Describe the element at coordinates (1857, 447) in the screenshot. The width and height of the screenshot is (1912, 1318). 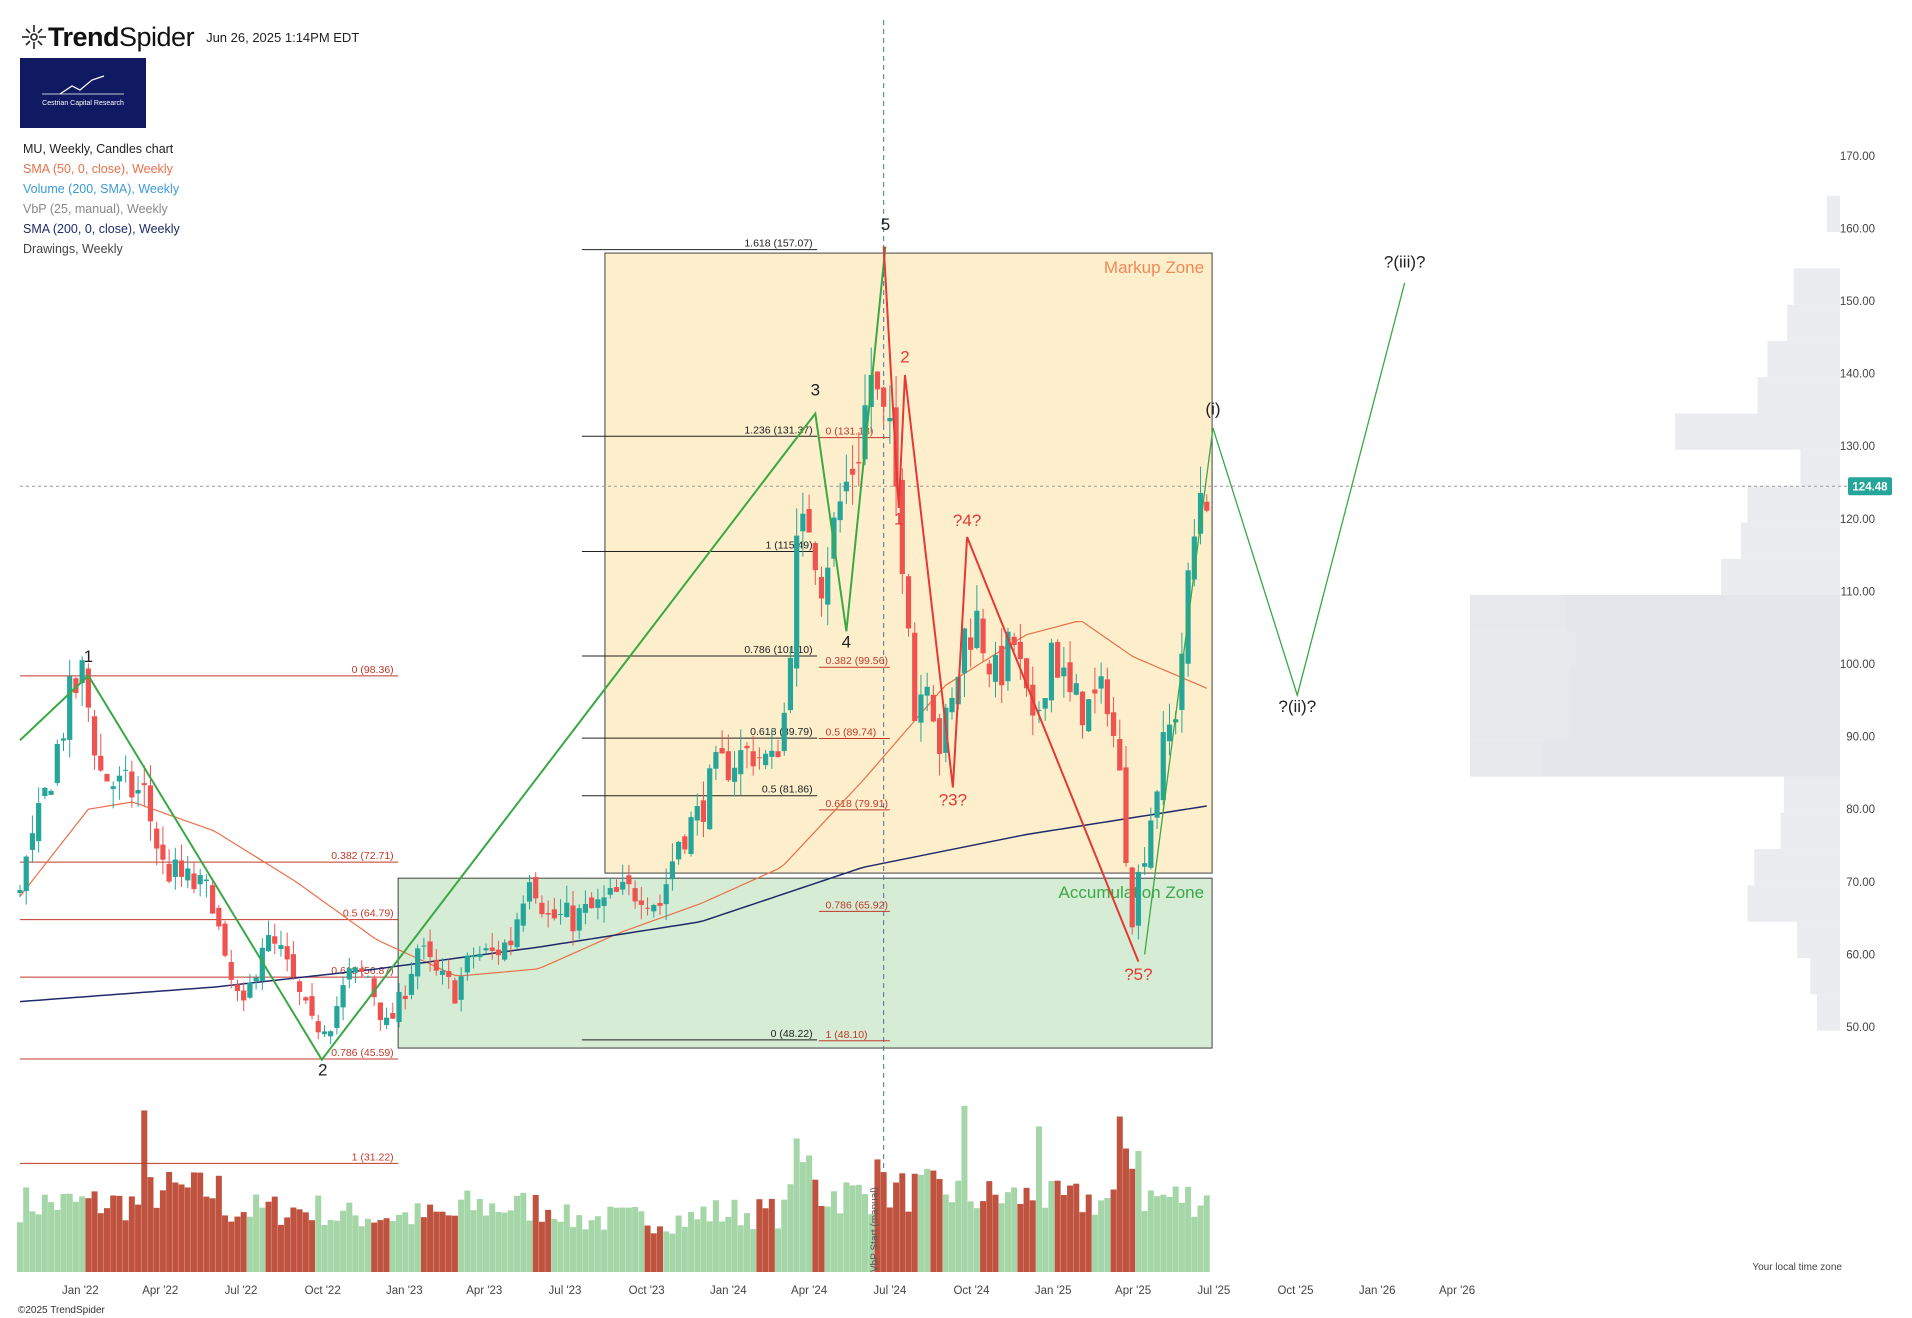
I see `y-tick-label: 130.00` at that location.